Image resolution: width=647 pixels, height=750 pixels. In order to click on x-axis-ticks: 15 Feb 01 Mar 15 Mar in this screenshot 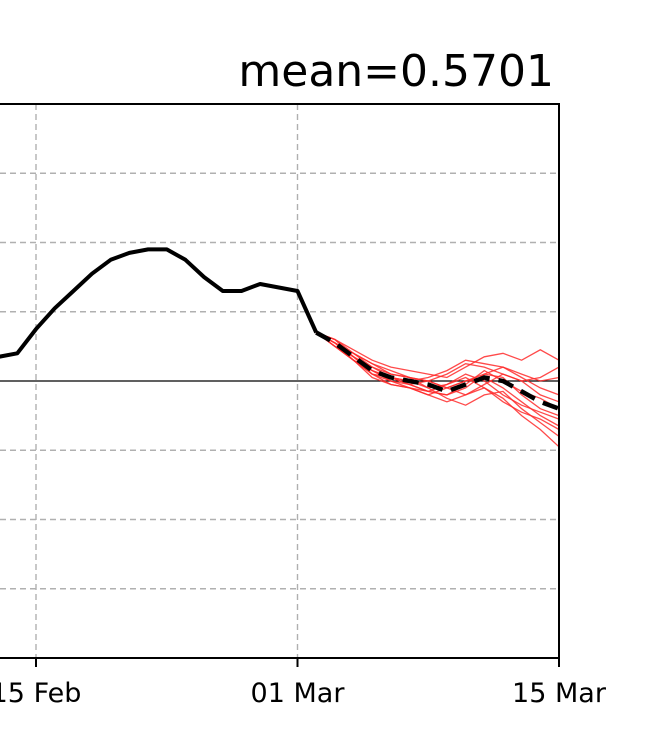, I will do `click(303, 683)`.